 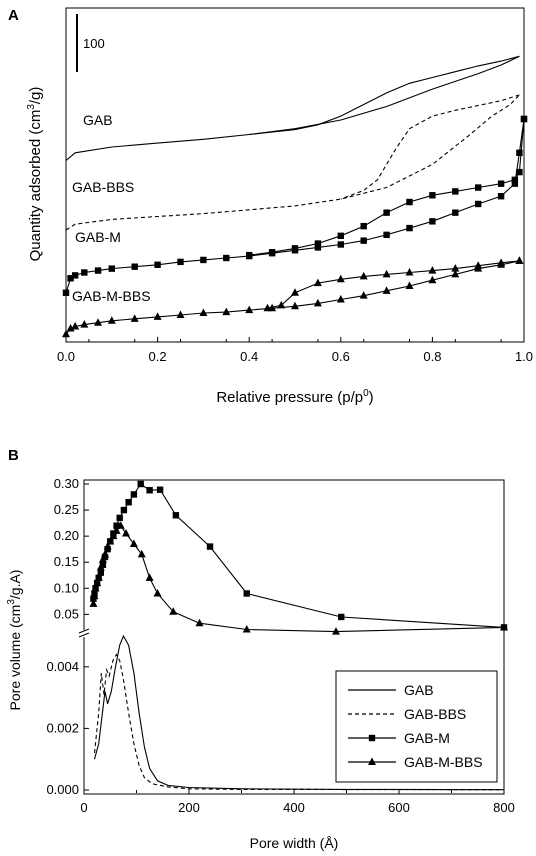 I want to click on y-tick-label: 0.10, so click(x=66, y=587).